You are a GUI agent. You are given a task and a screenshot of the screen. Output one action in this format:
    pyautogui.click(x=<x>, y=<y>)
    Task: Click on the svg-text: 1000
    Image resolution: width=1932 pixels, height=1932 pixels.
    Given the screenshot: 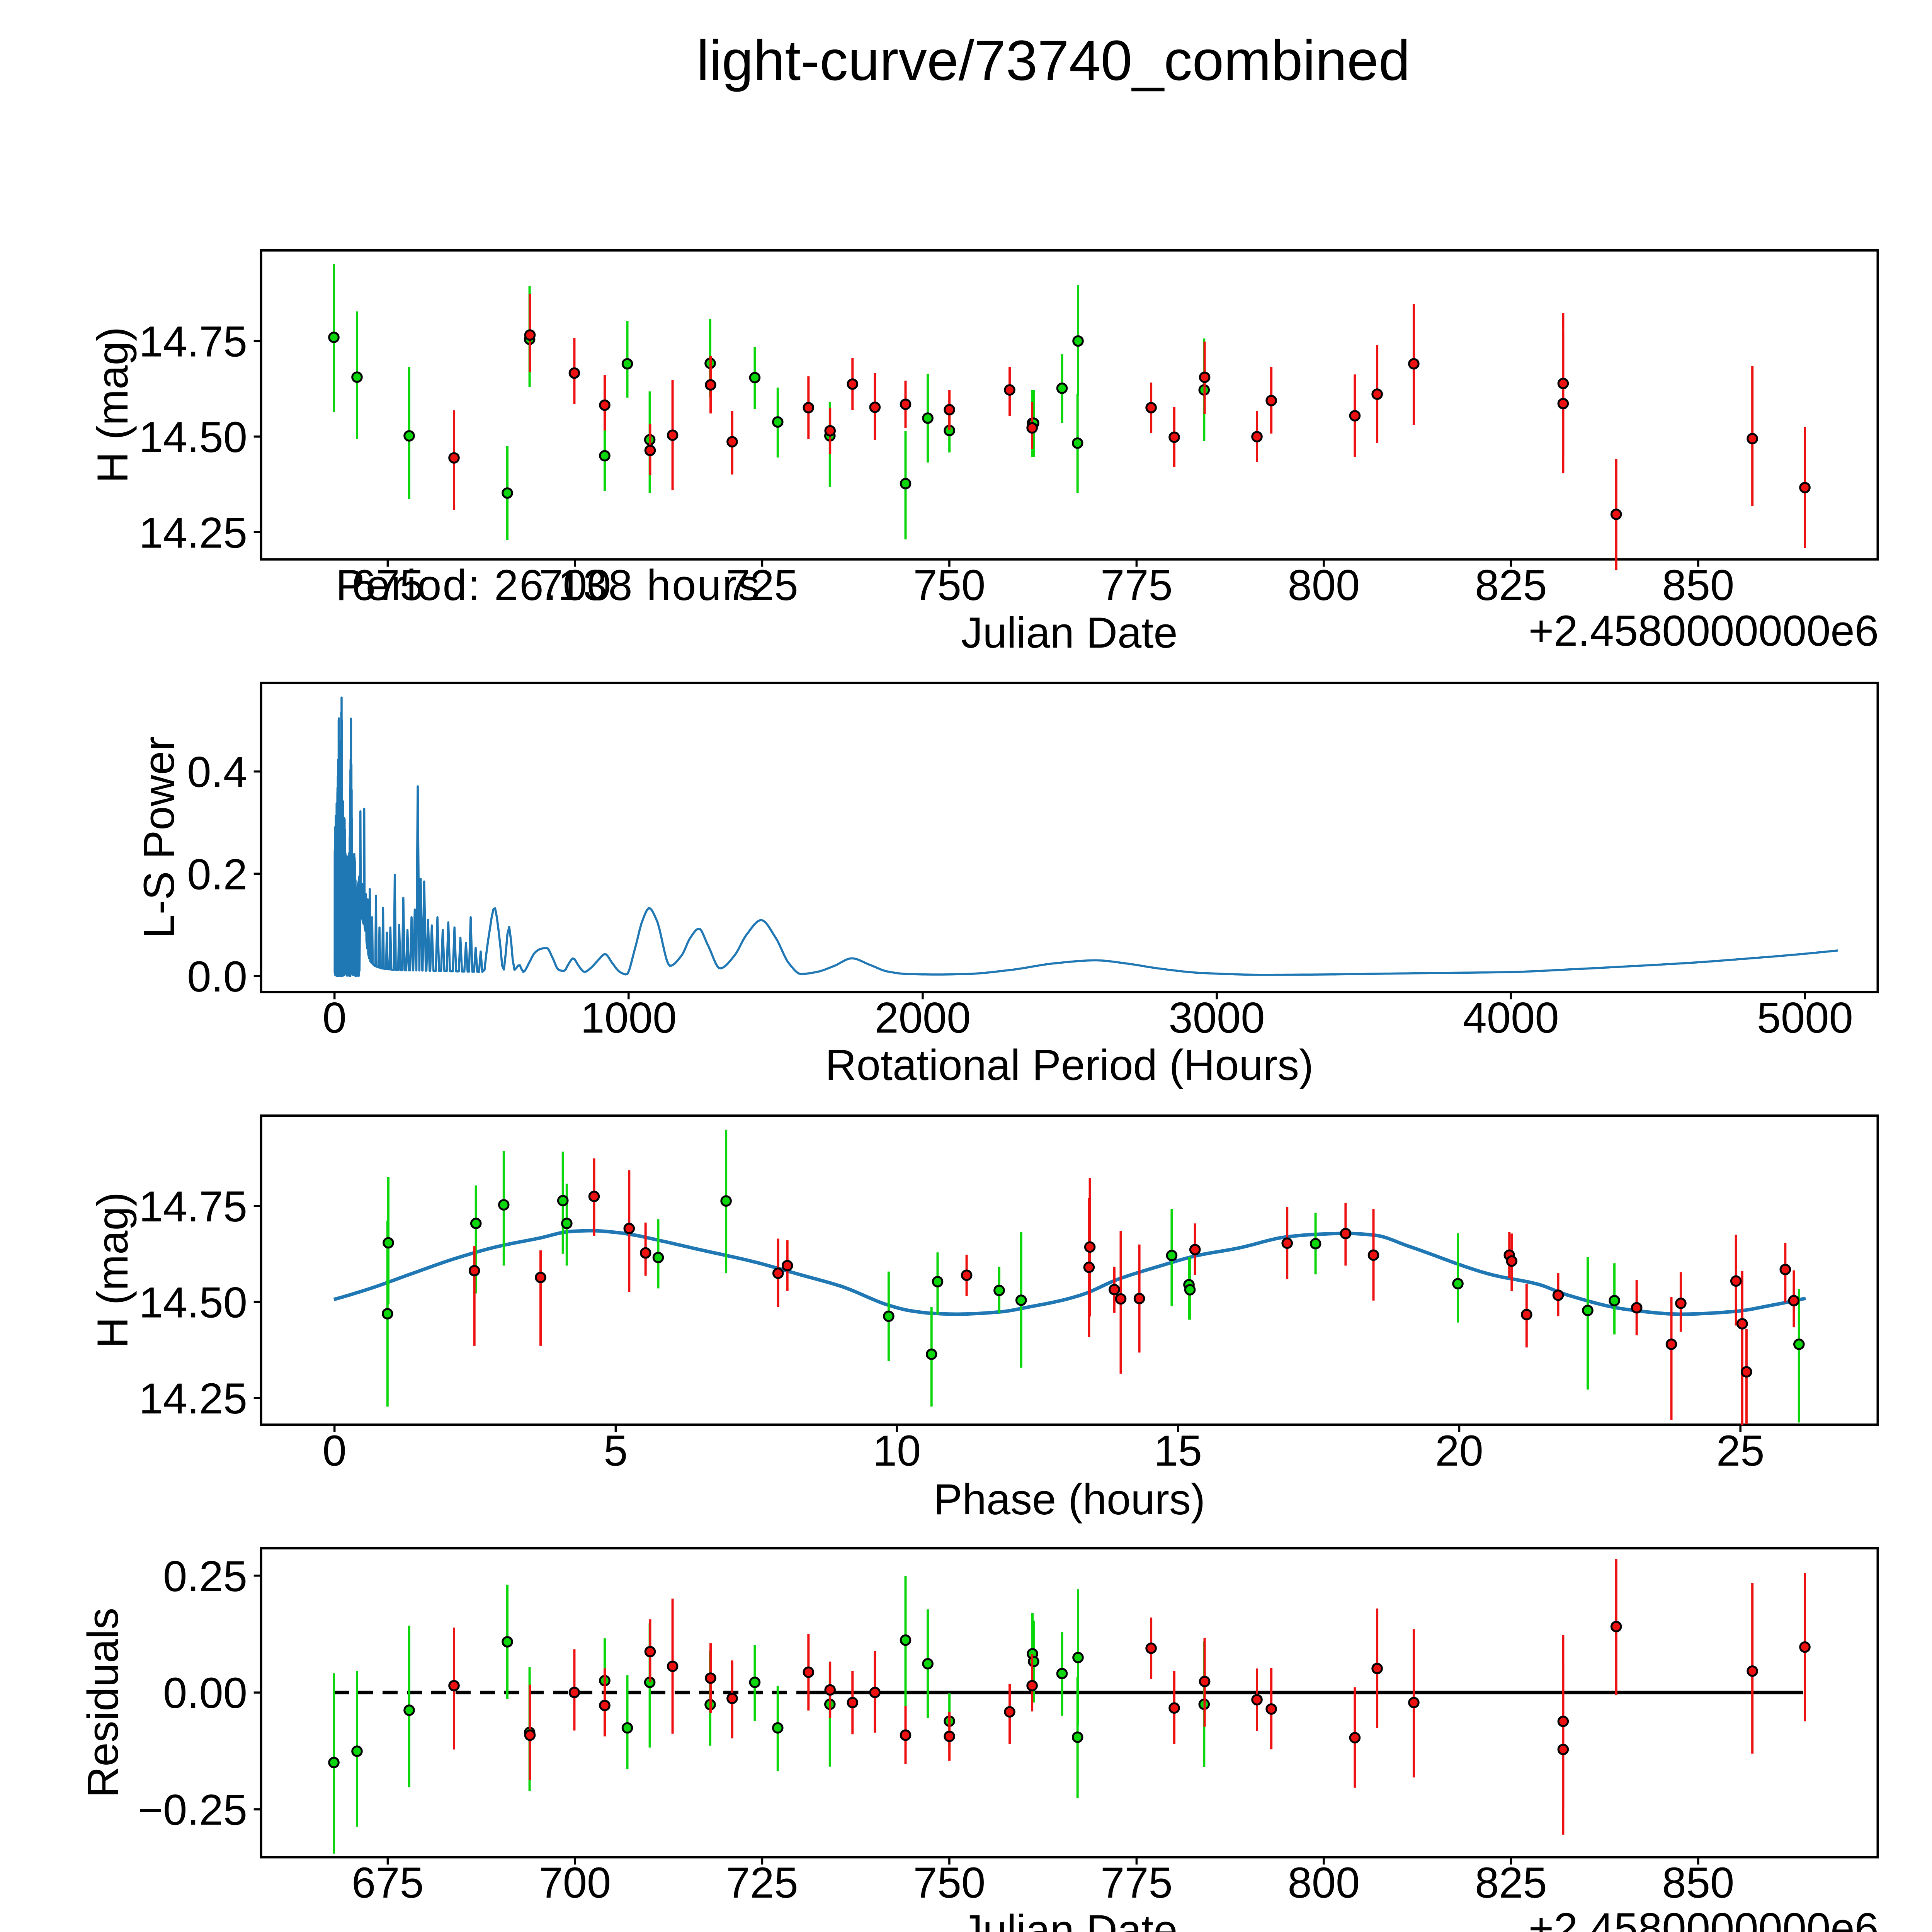 What is the action you would take?
    pyautogui.click(x=628, y=1018)
    